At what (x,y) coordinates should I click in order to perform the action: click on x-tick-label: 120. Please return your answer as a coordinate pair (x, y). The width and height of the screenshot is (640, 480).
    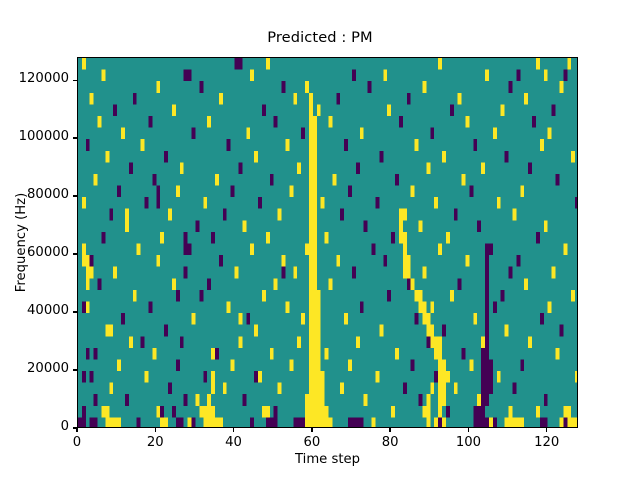
    Looking at the image, I should click on (547, 442).